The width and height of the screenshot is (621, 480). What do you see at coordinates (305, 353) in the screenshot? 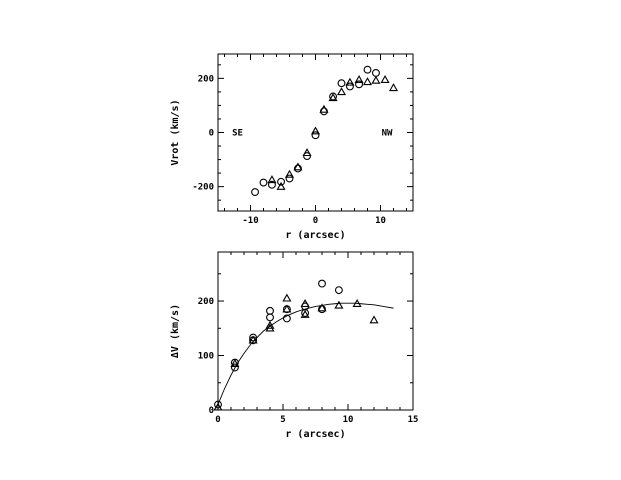
I see `model-curve` at bounding box center [305, 353].